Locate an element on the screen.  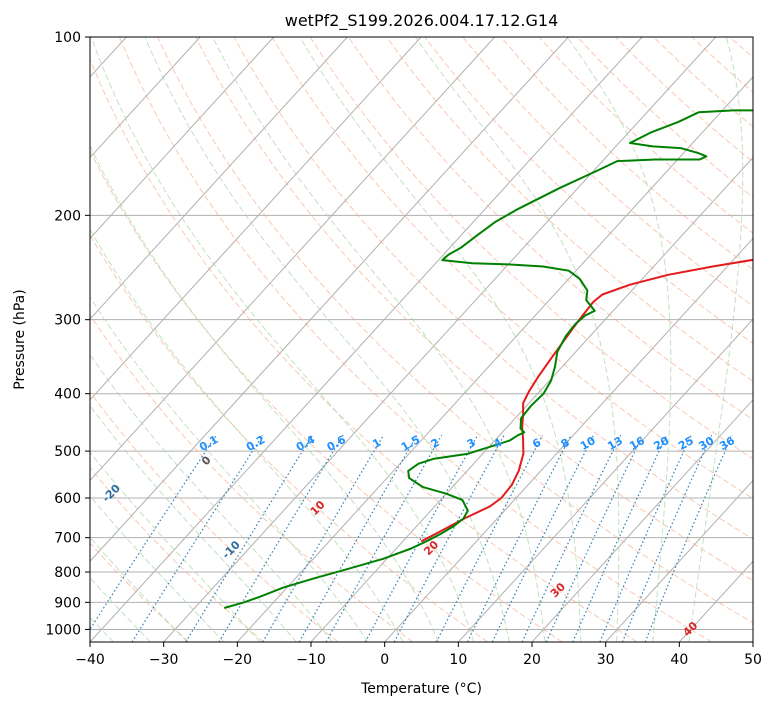
x-tick-label: −20 is located at coordinates (238, 660).